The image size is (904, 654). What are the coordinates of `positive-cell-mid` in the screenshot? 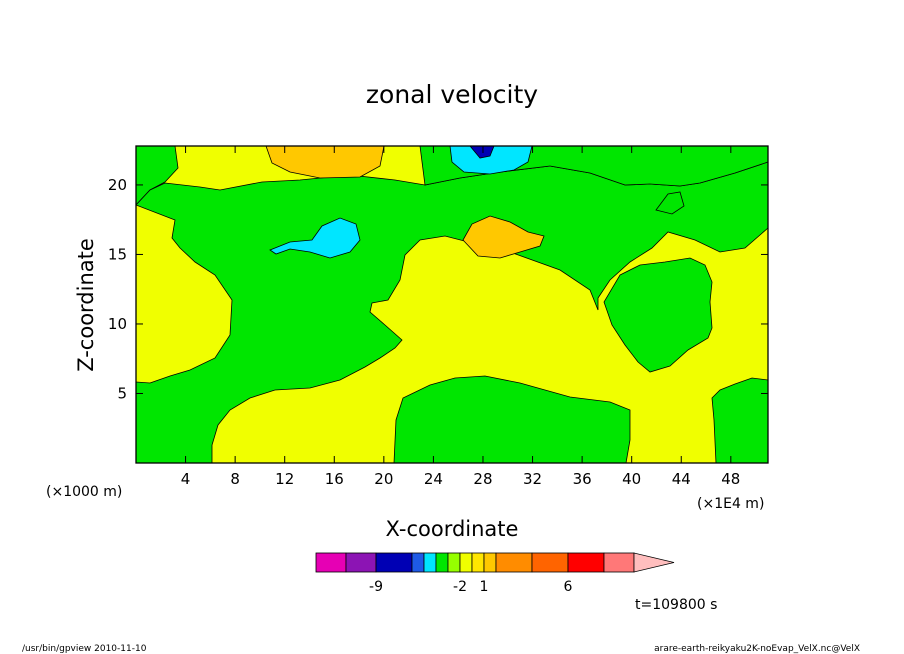 It's located at (503, 237).